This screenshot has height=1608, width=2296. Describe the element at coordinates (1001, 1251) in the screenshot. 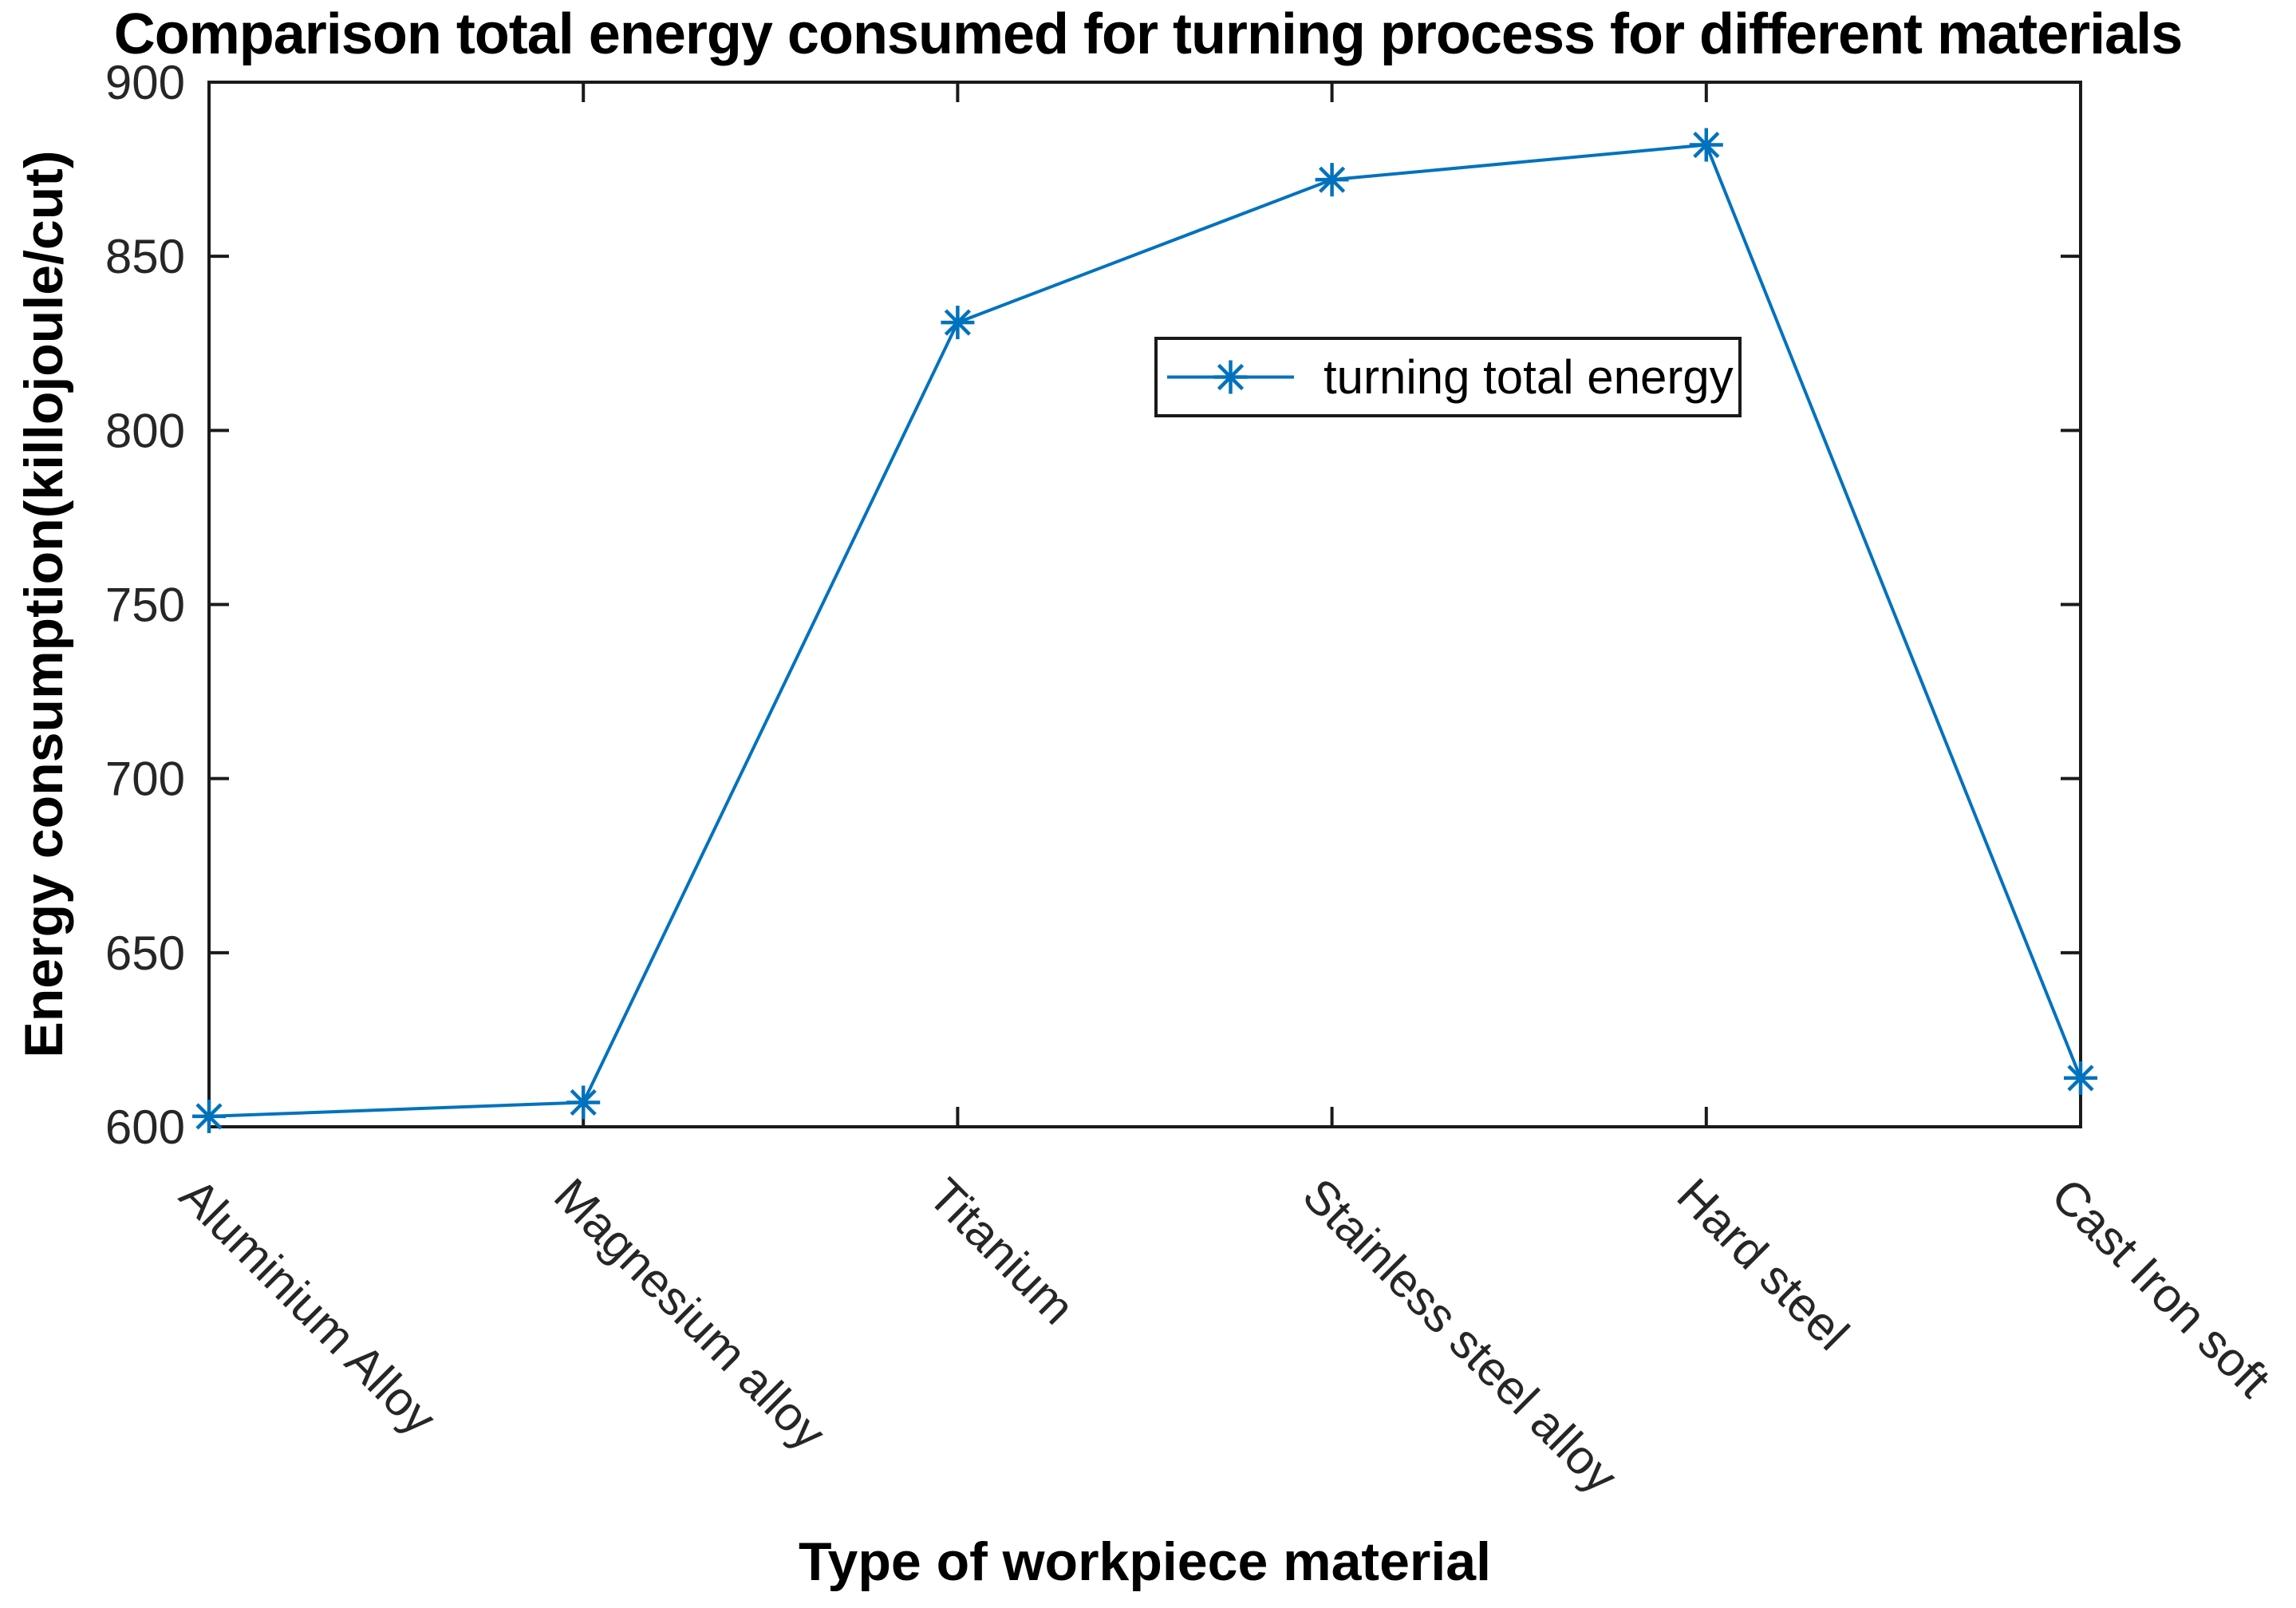

I see `x-tick-label: Titanium` at that location.